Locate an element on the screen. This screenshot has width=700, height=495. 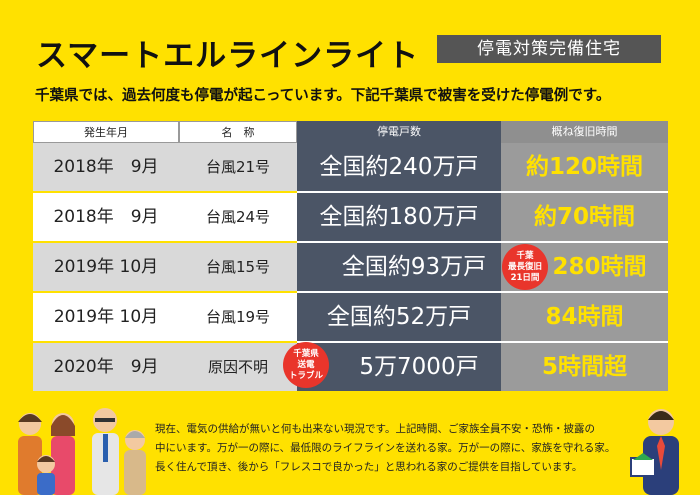
header-time: 概ね復旧時間 is located at coordinates (584, 132).